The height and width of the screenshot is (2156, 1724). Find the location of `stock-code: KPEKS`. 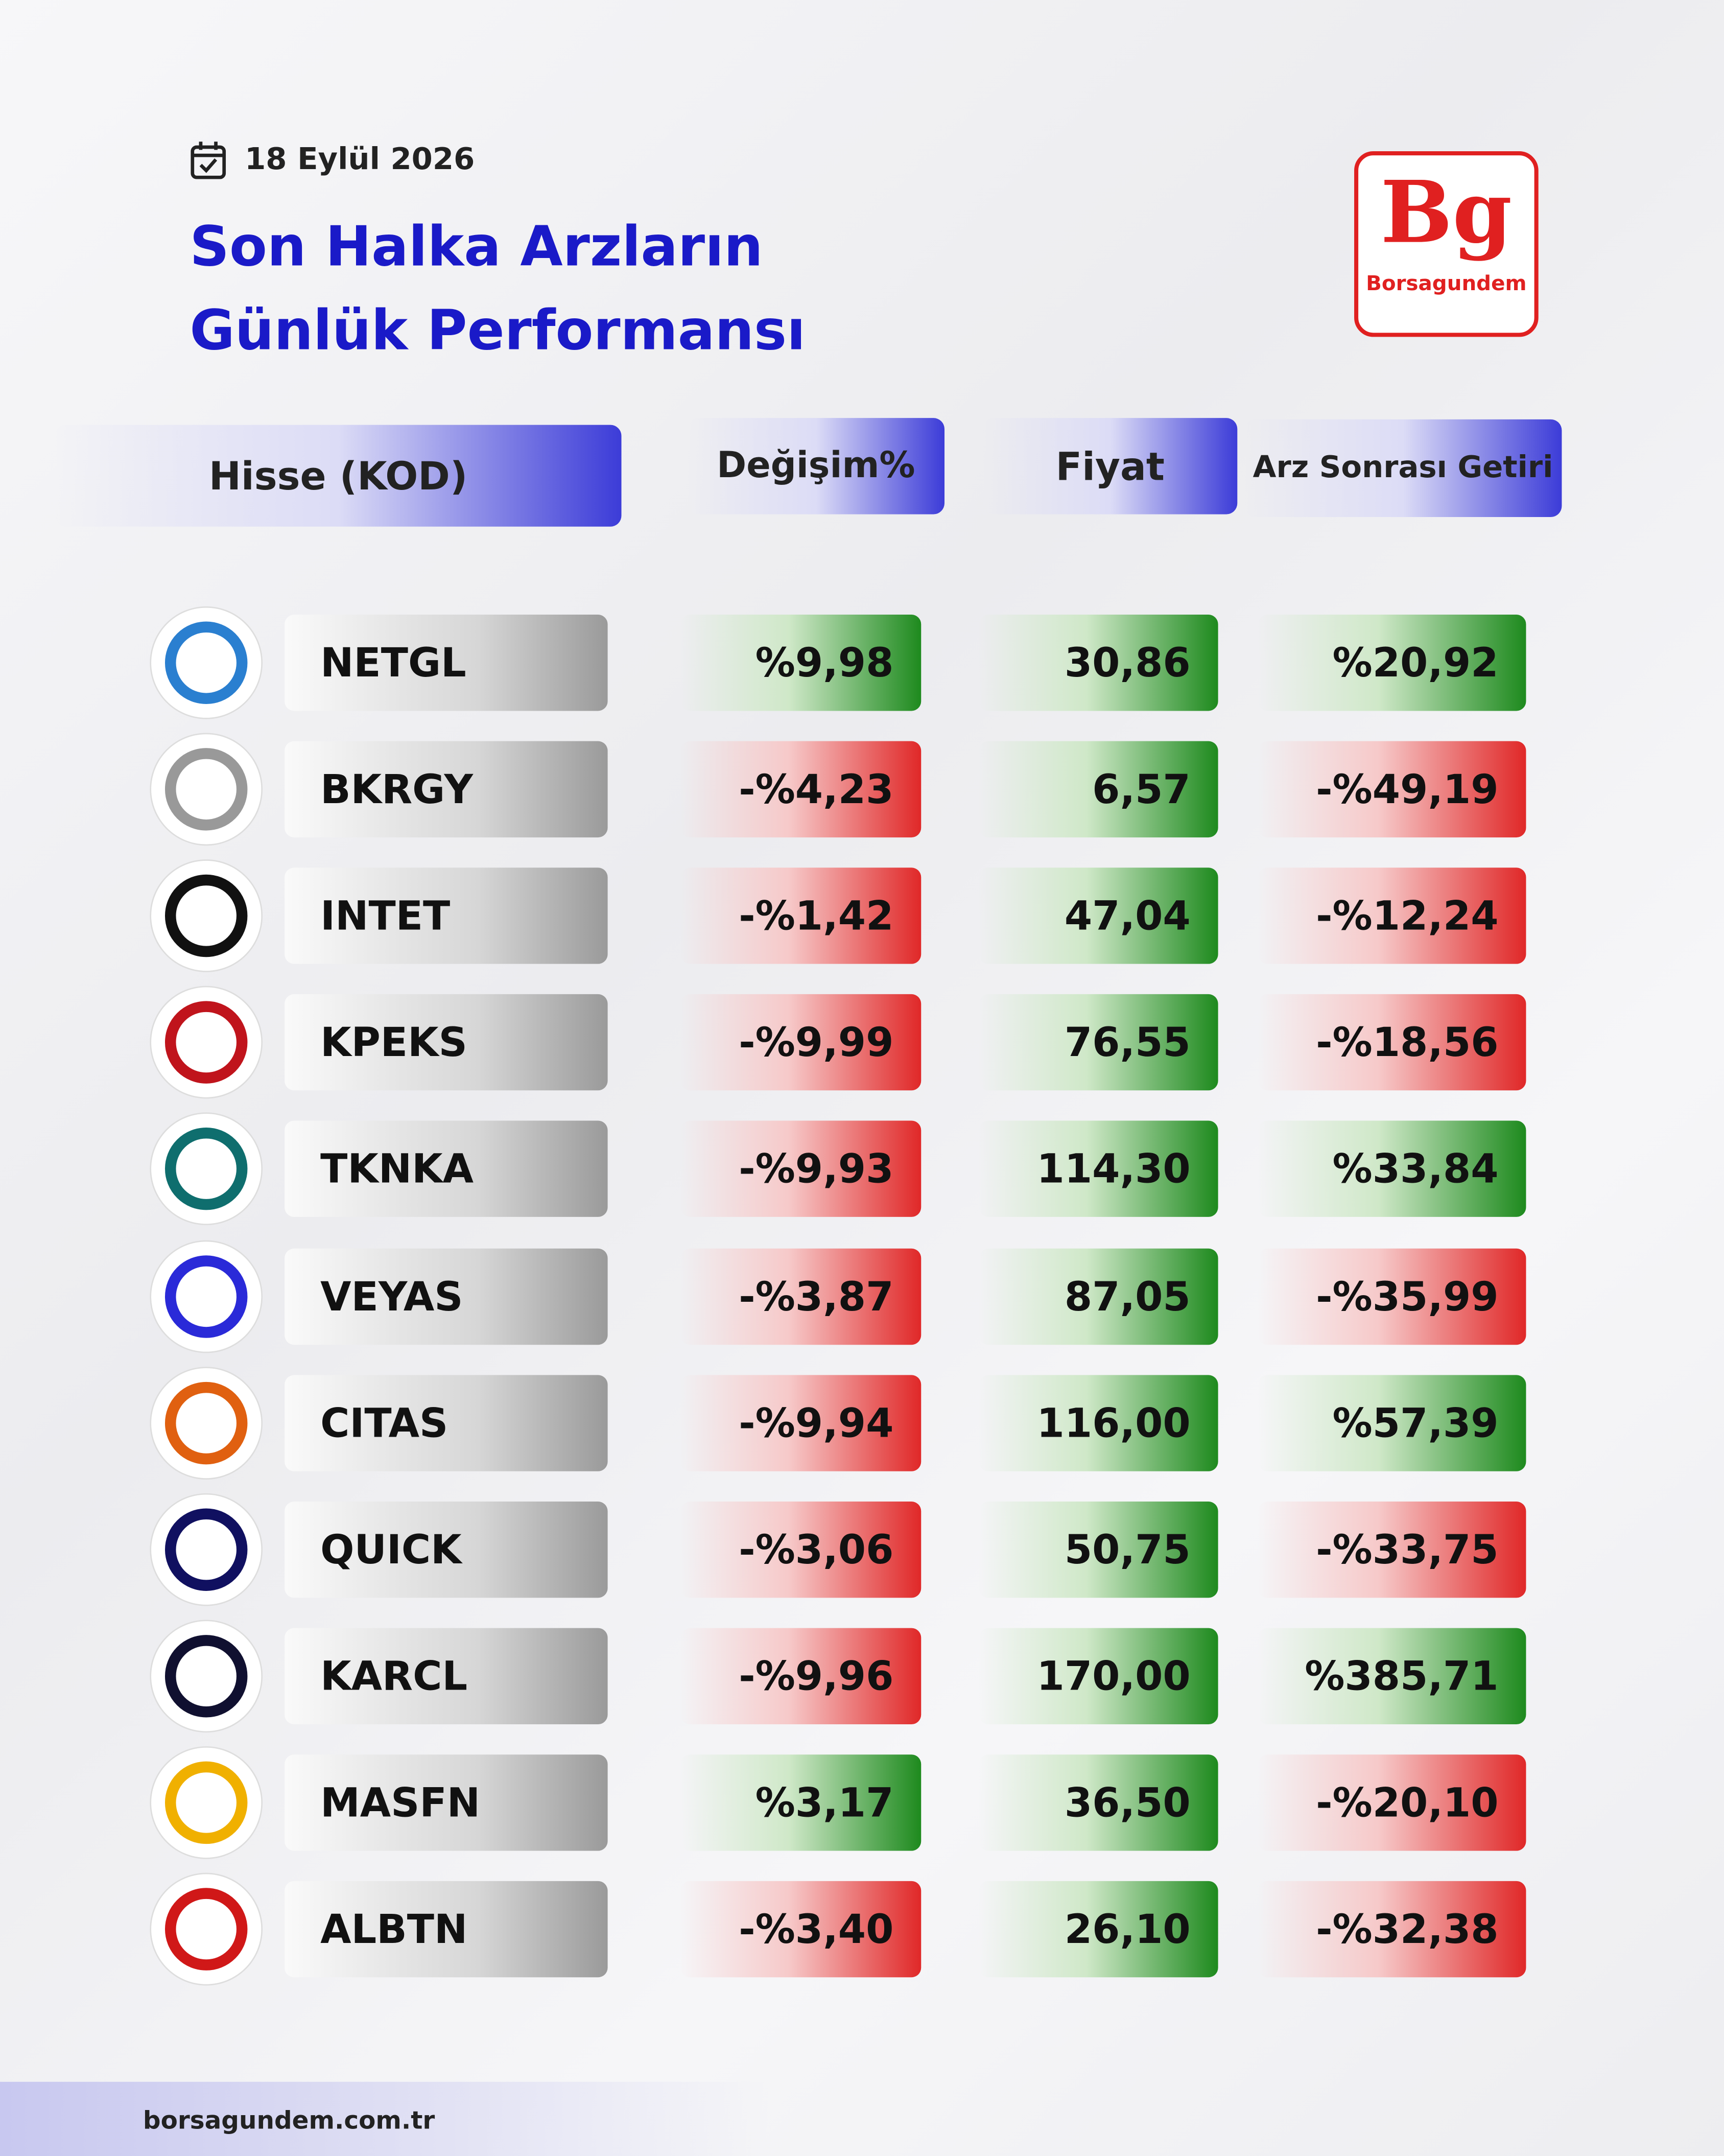

stock-code: KPEKS is located at coordinates (446, 1042).